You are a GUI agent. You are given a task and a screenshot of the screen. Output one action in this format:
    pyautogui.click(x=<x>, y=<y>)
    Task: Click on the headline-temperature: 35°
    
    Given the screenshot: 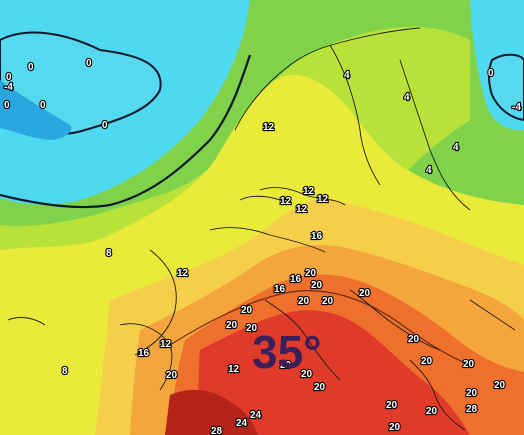 What is the action you would take?
    pyautogui.click(x=287, y=352)
    